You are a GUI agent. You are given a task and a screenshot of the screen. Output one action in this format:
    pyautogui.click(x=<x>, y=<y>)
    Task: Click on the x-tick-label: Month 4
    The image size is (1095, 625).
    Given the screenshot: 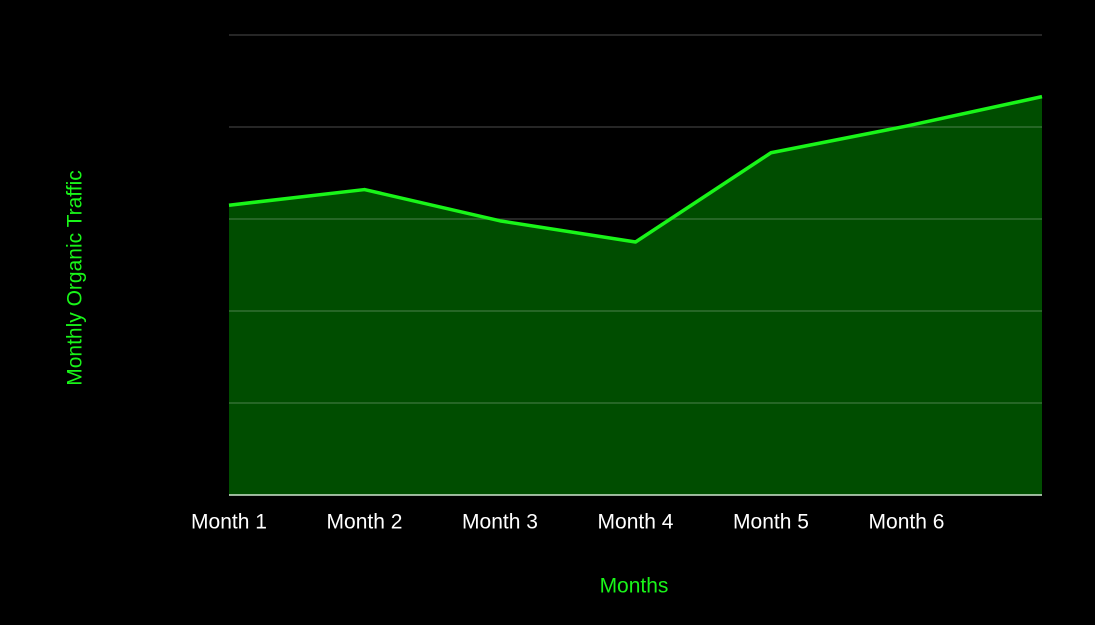 What is the action you would take?
    pyautogui.click(x=636, y=522)
    